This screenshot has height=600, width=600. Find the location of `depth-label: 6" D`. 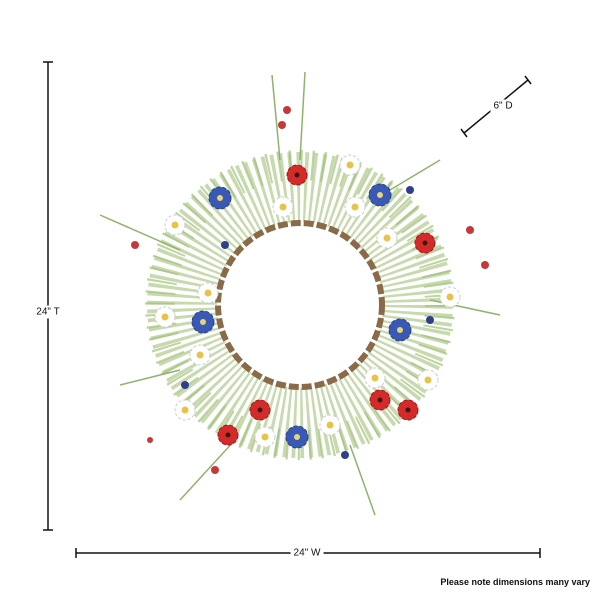

depth-label: 6" D is located at coordinates (503, 106).